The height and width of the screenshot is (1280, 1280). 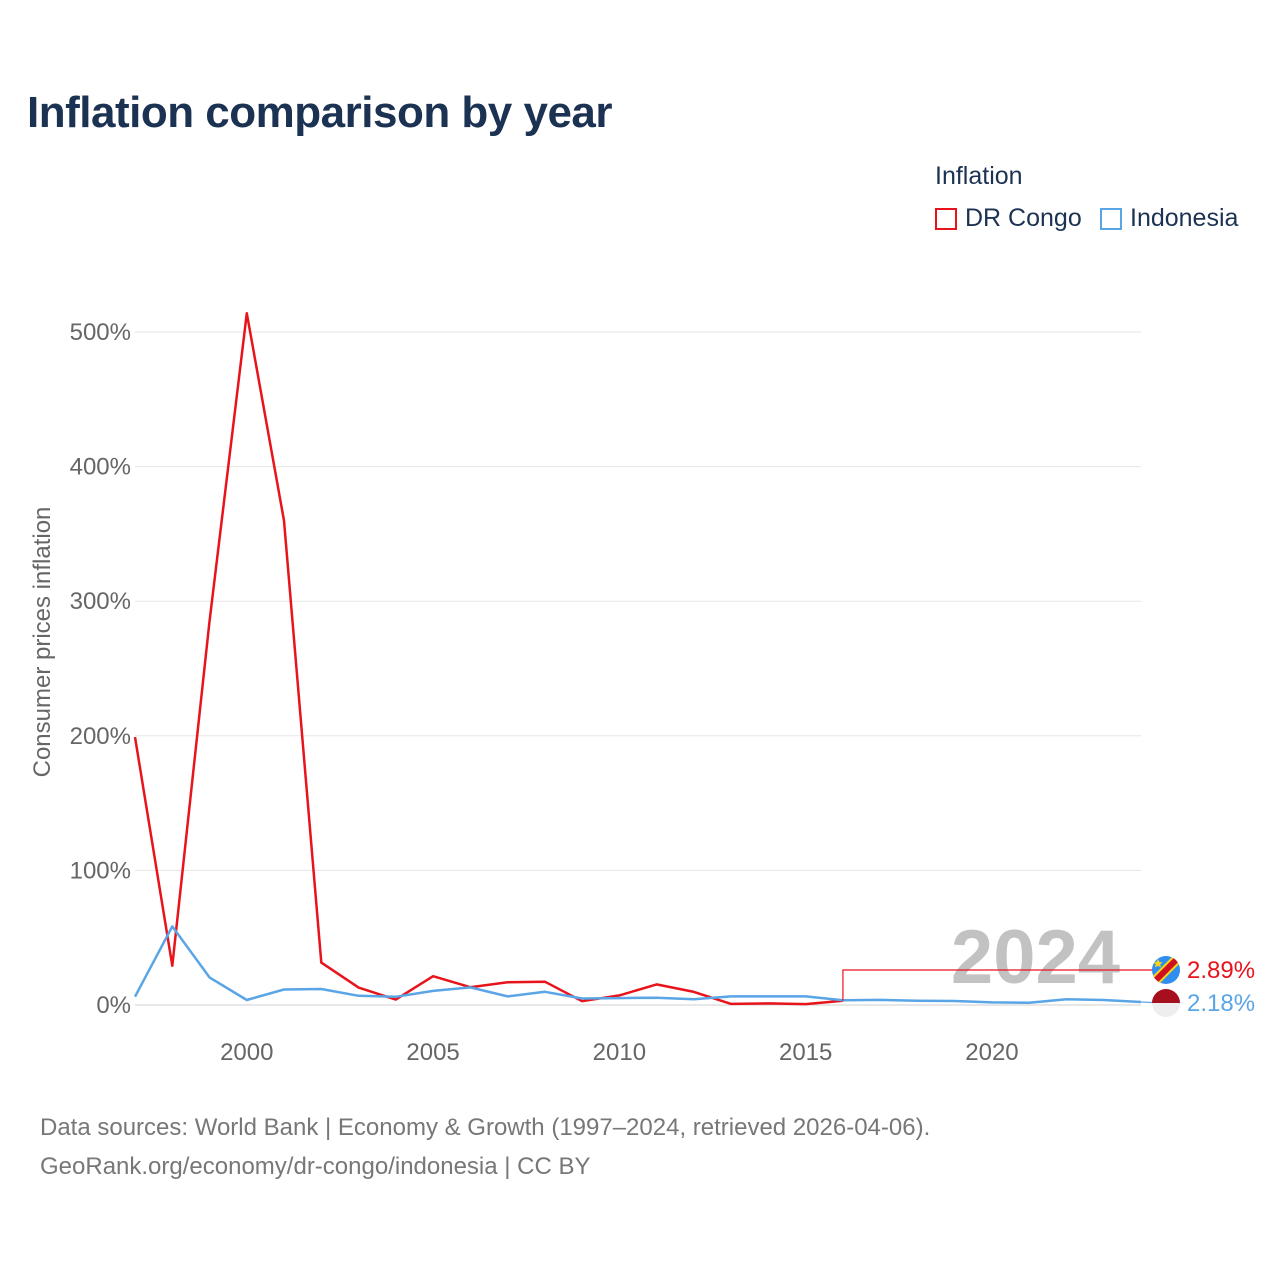 What do you see at coordinates (1184, 218) in the screenshot?
I see `legend-label-indonesia: Indonesia` at bounding box center [1184, 218].